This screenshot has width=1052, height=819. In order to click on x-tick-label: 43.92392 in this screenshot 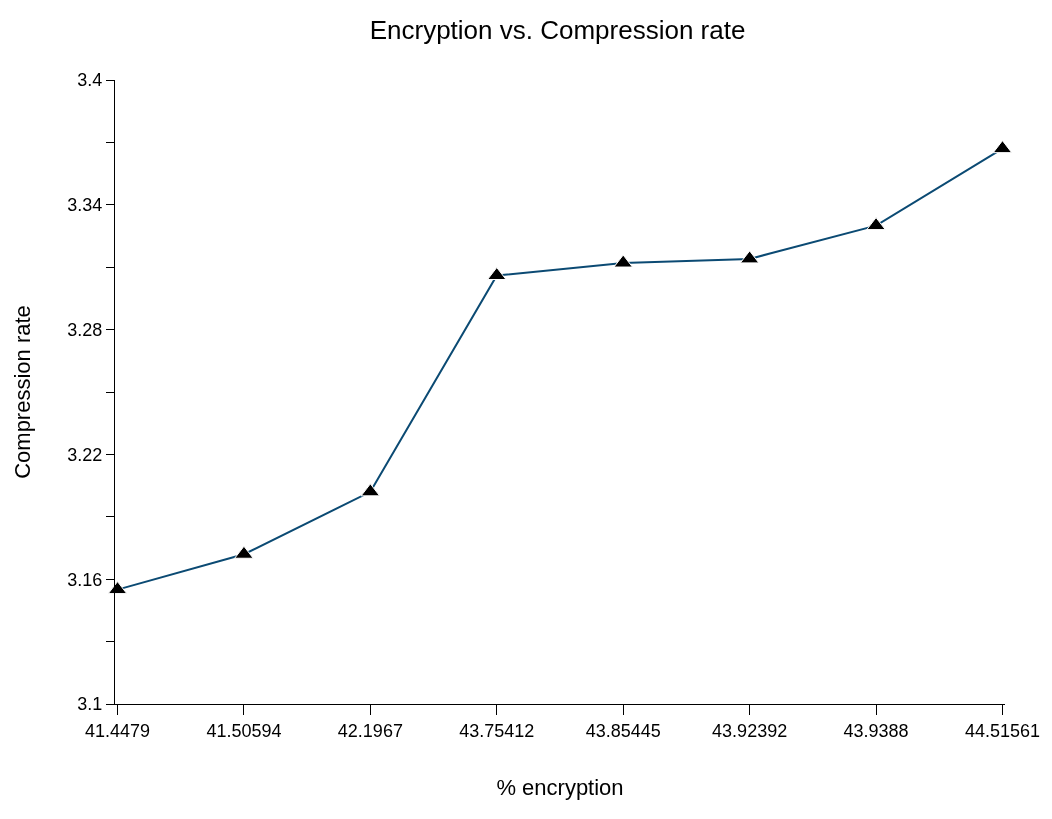, I will do `click(750, 730)`.